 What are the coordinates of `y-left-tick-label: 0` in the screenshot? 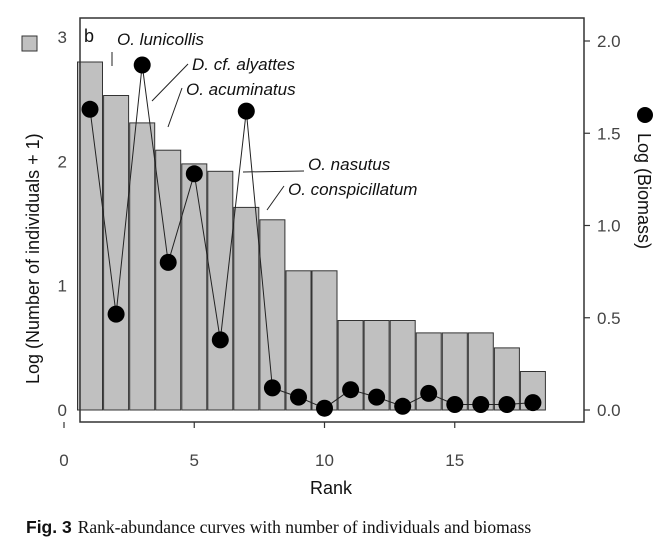 It's located at (62, 410).